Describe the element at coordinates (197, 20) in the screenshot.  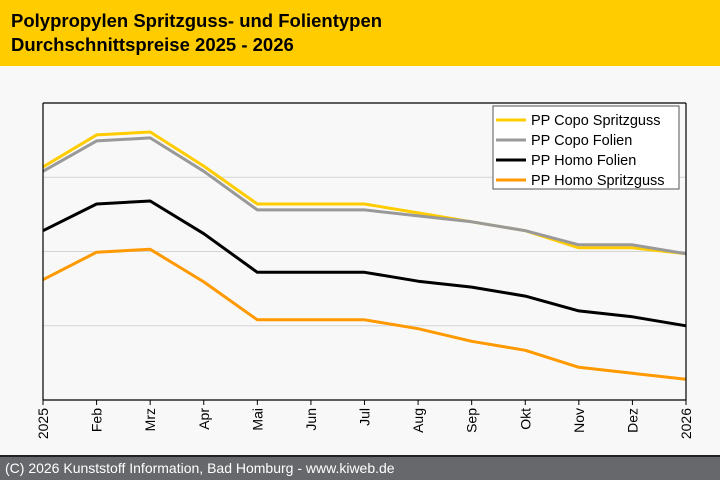
I see `chart-title: Polypropylen Spritzguss- und Folientypen` at that location.